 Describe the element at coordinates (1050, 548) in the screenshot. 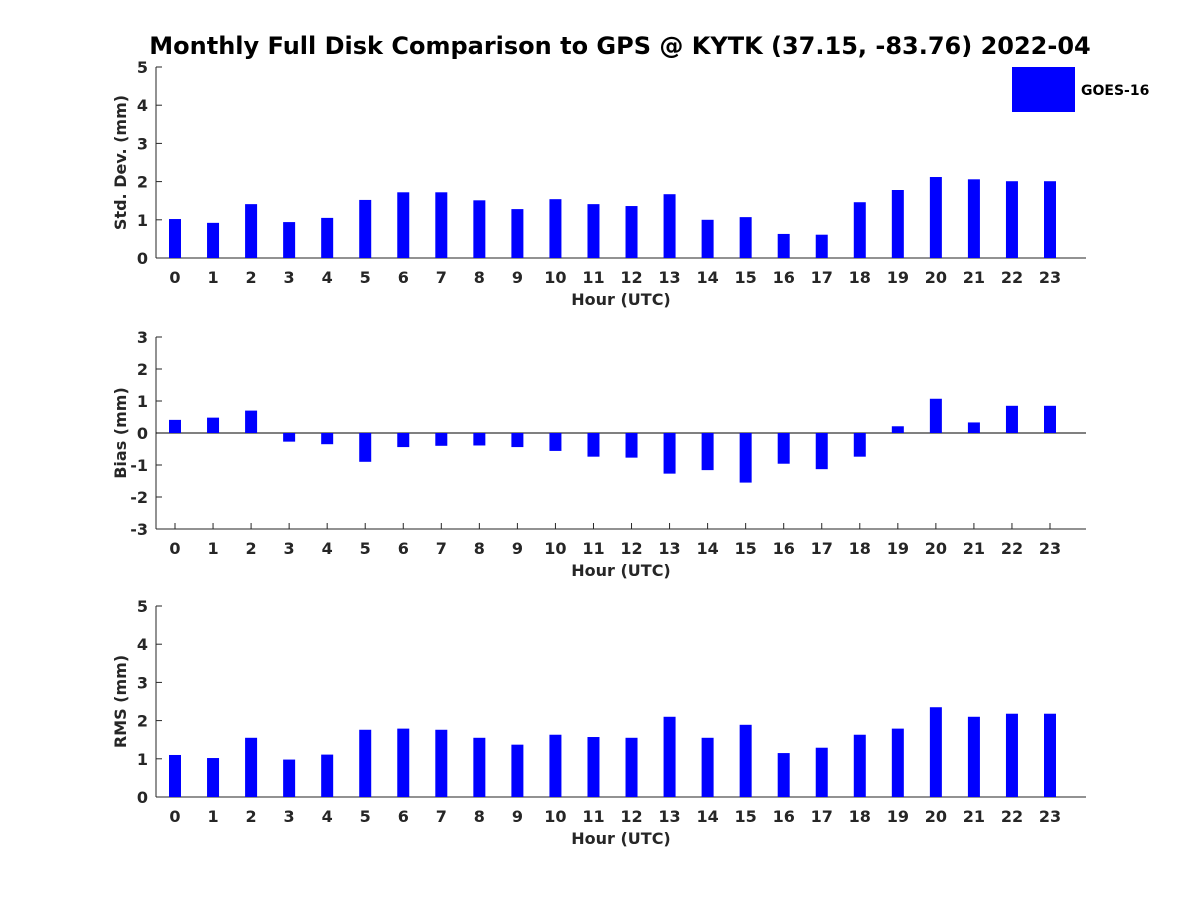

I see `x-tick-label: 23` at that location.